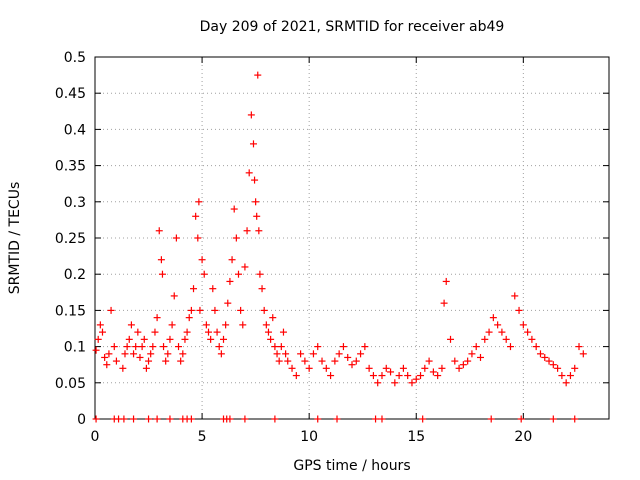 This screenshot has height=480, width=640. What do you see at coordinates (70, 94) in the screenshot?
I see `y-tick-label: 0.45` at bounding box center [70, 94].